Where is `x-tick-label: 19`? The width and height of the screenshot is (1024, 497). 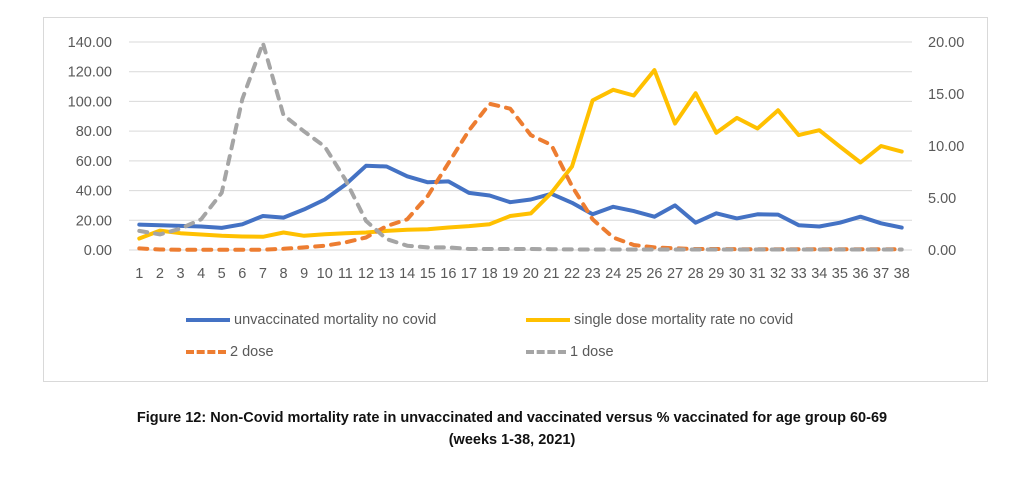
x-tick-label: 19 is located at coordinates (510, 274).